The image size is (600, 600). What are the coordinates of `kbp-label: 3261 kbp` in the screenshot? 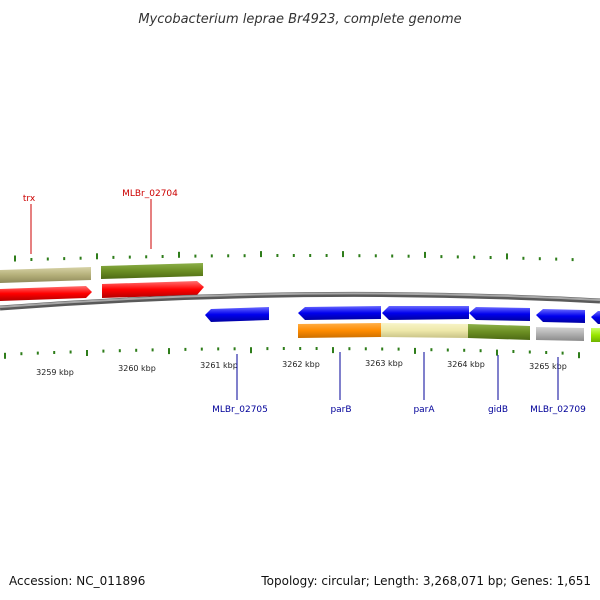 It's located at (219, 365).